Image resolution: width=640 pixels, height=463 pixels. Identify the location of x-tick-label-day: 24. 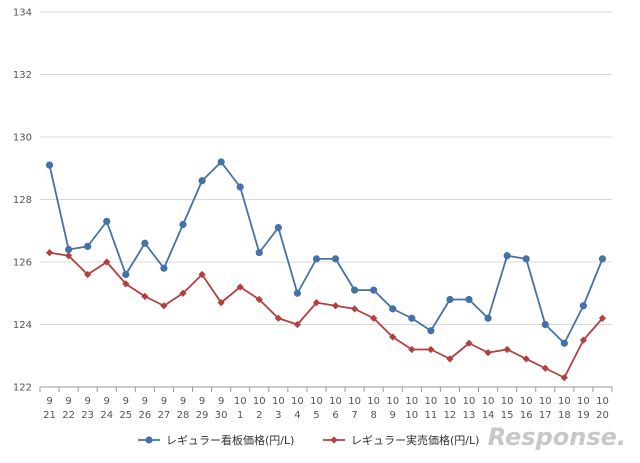
(106, 415).